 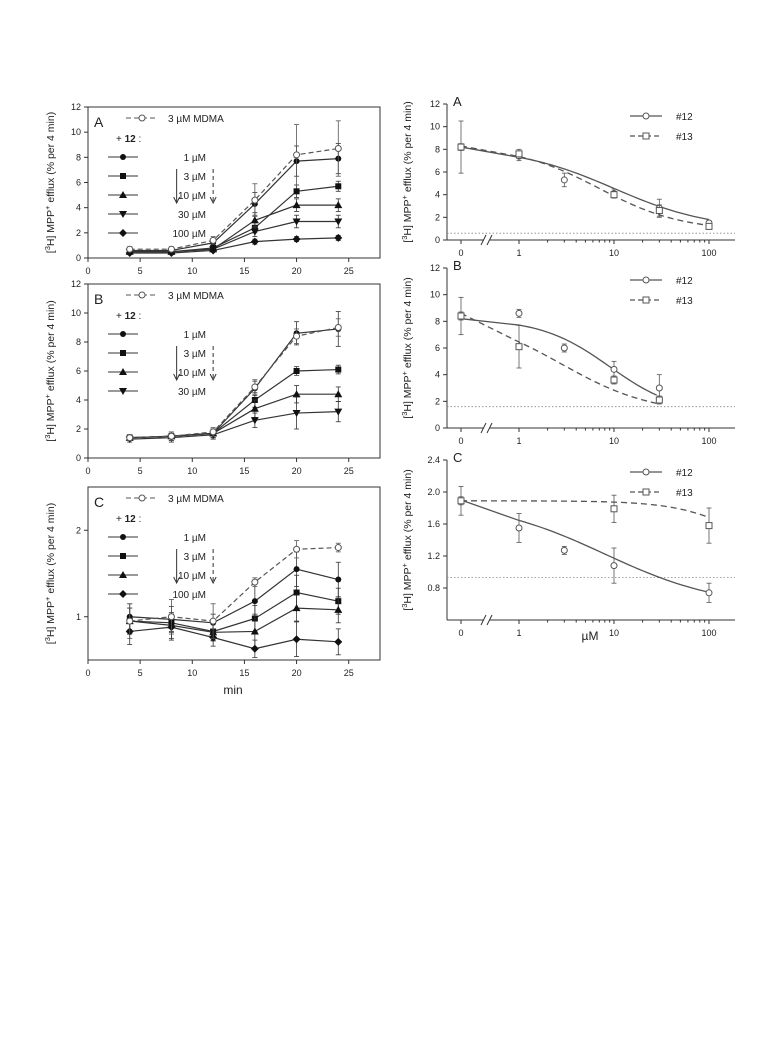 I want to click on y-tick-label: 1.6, so click(x=433, y=524).